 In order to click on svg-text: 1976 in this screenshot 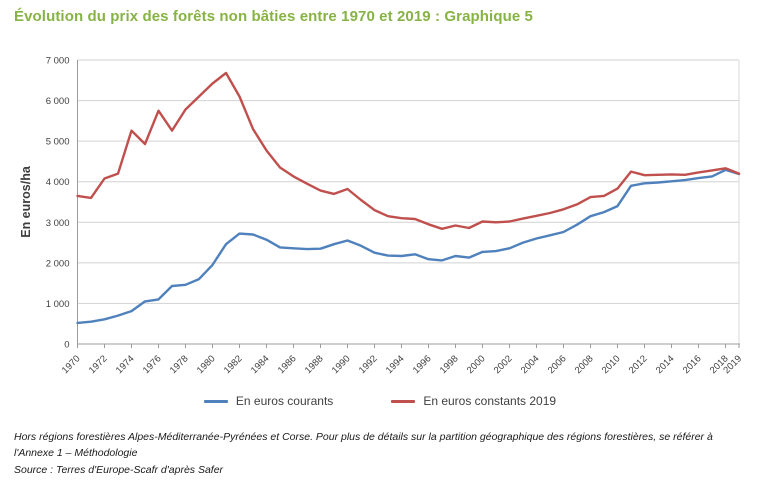, I will do `click(152, 364)`.